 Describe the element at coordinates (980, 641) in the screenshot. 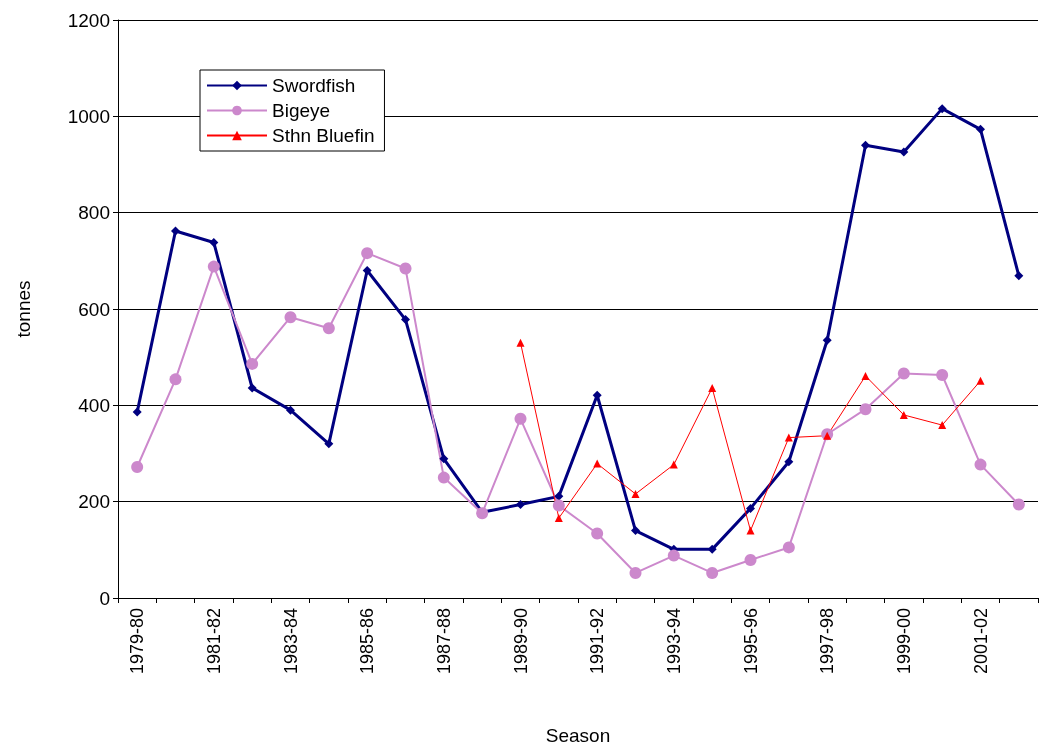

I see `x-tick-label: 2001-02` at that location.